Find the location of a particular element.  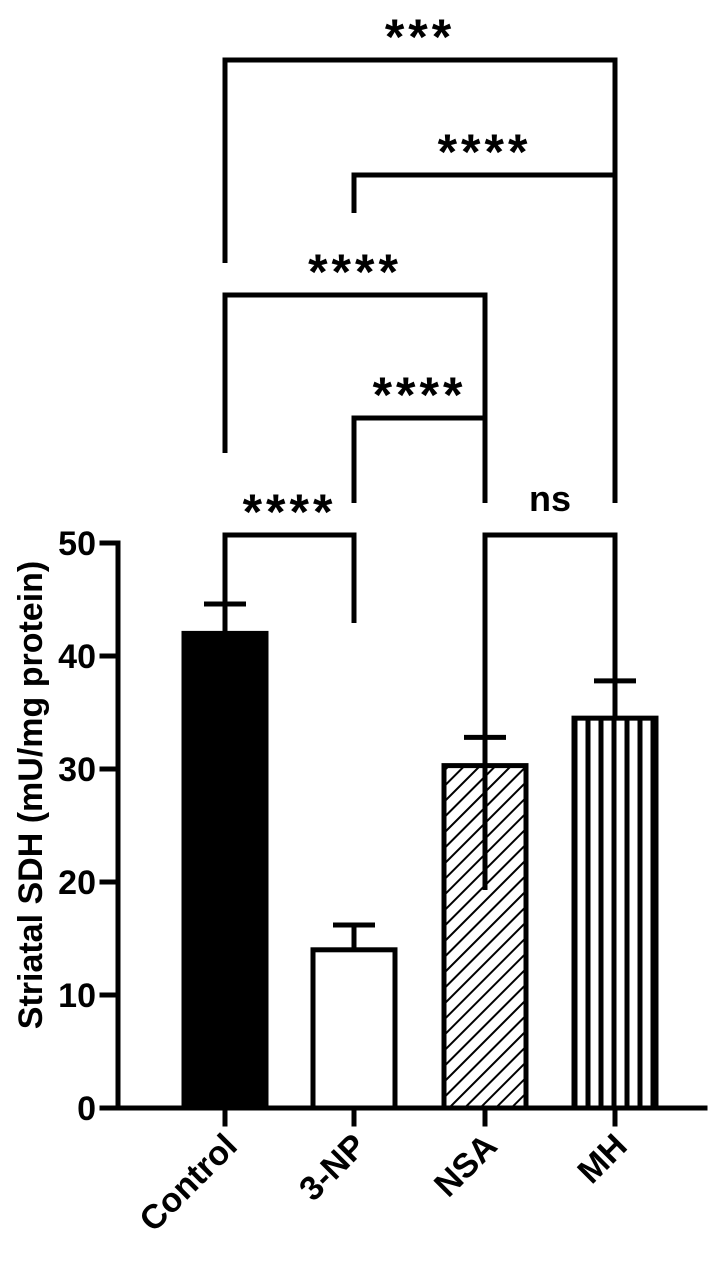

y-tick-label: 10 is located at coordinates (77, 996).